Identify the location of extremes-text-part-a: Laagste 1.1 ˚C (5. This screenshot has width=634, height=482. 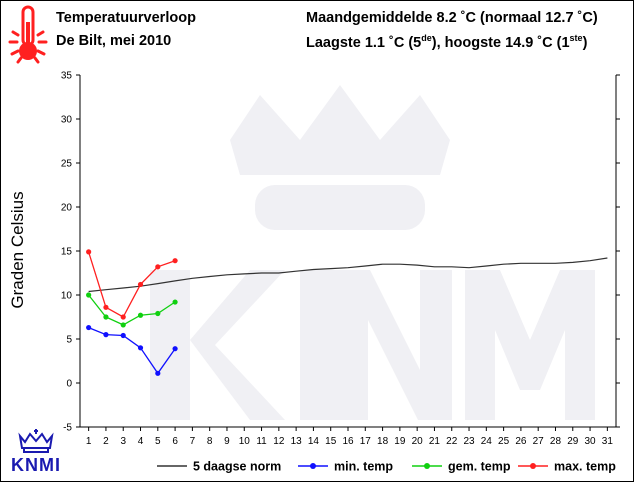
(364, 42).